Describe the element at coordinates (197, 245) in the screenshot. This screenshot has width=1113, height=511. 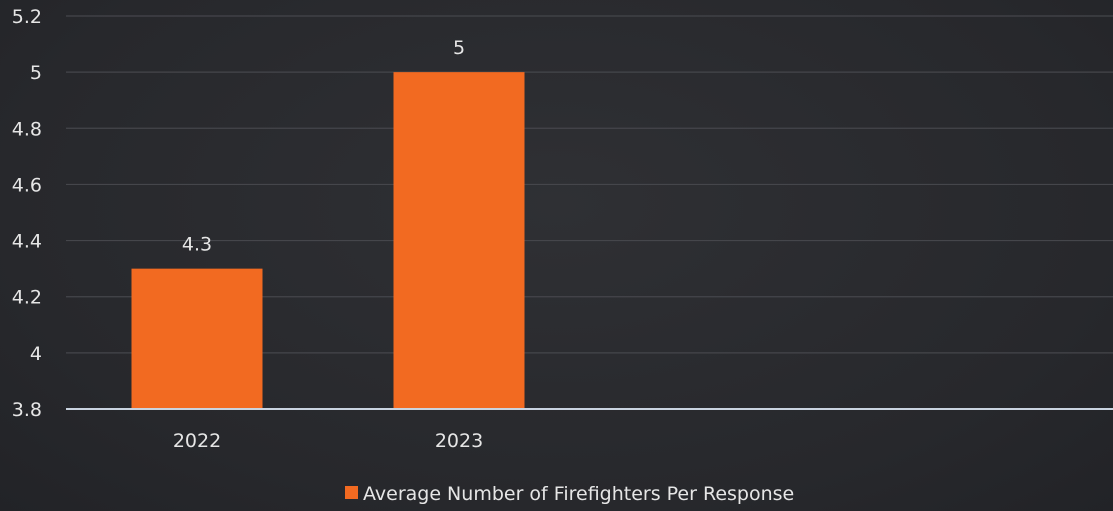
I see `data-label-2022: 4.3` at that location.